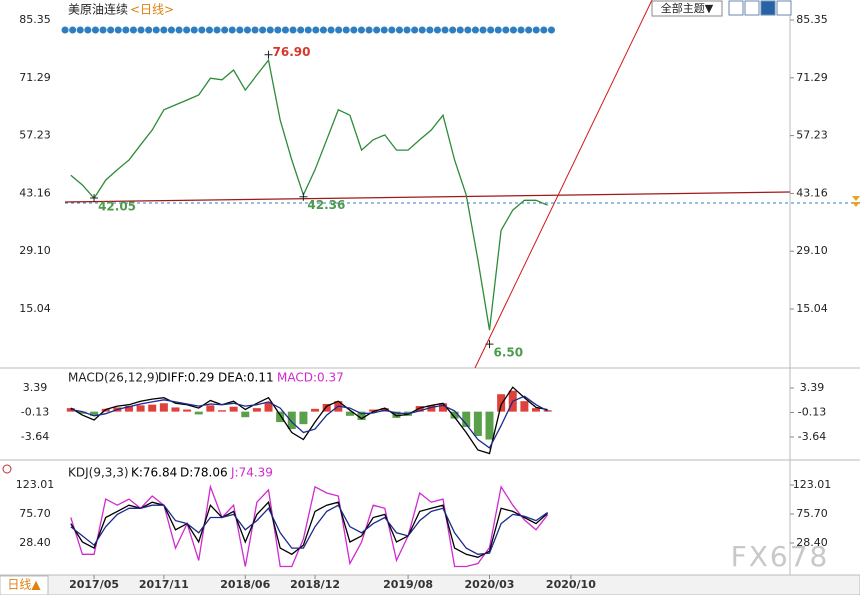  Describe the element at coordinates (812, 19) in the screenshot. I see `y-tick-label-right: 85.35` at that location.